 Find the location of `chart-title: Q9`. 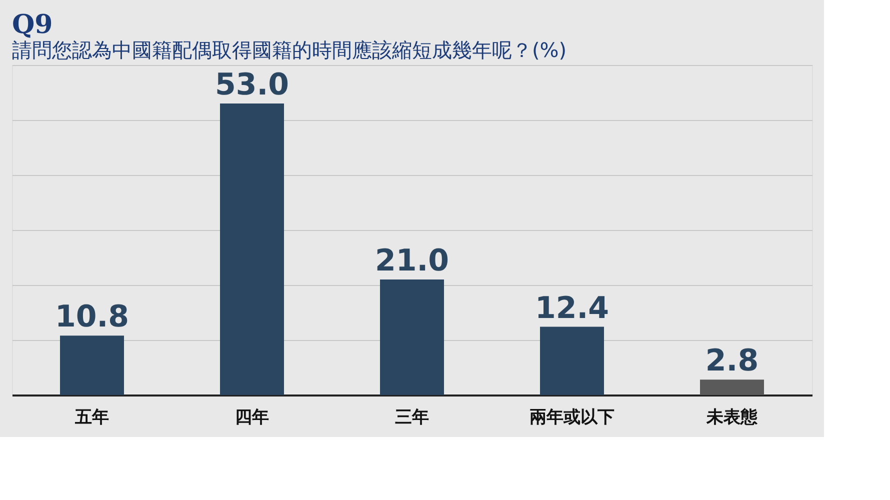

chart-title: Q9 is located at coordinates (32, 25).